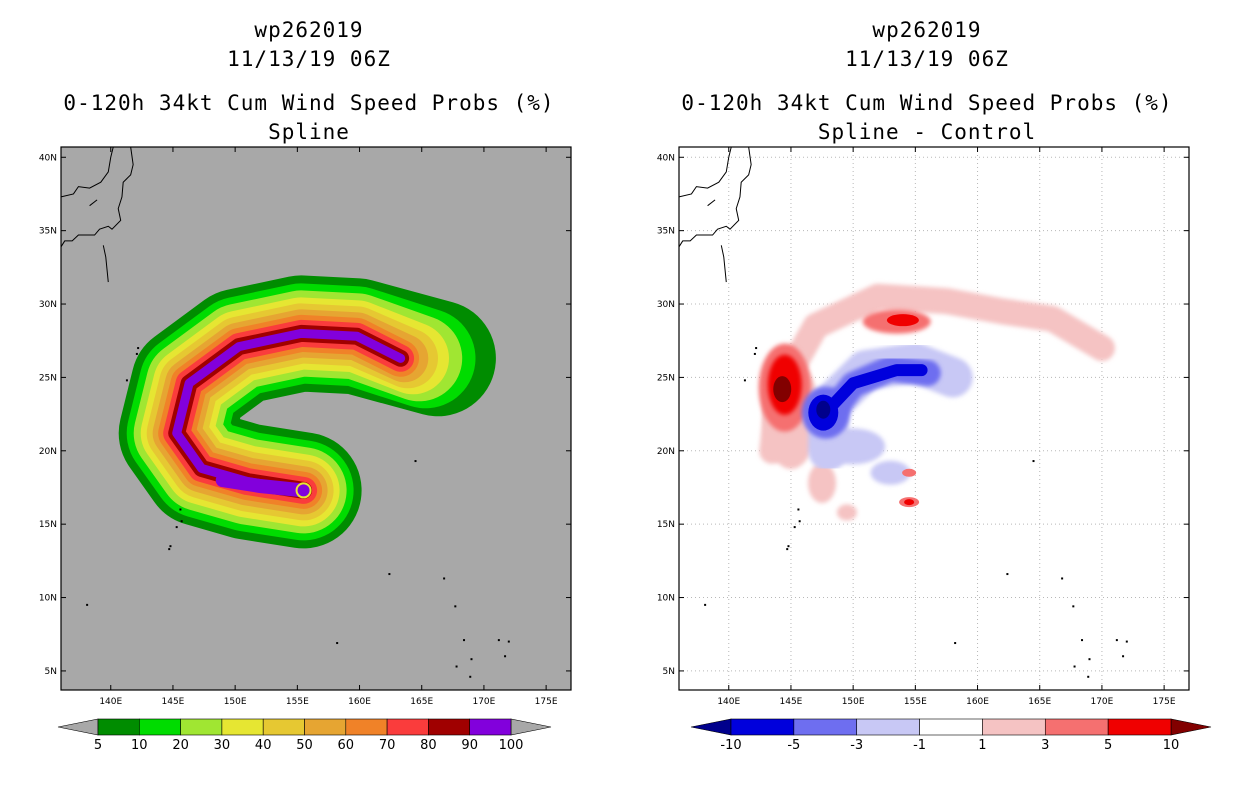 Image resolution: width=1236 pixels, height=800 pixels. Describe the element at coordinates (730, 745) in the screenshot. I see `colorbar-label: -10` at that location.